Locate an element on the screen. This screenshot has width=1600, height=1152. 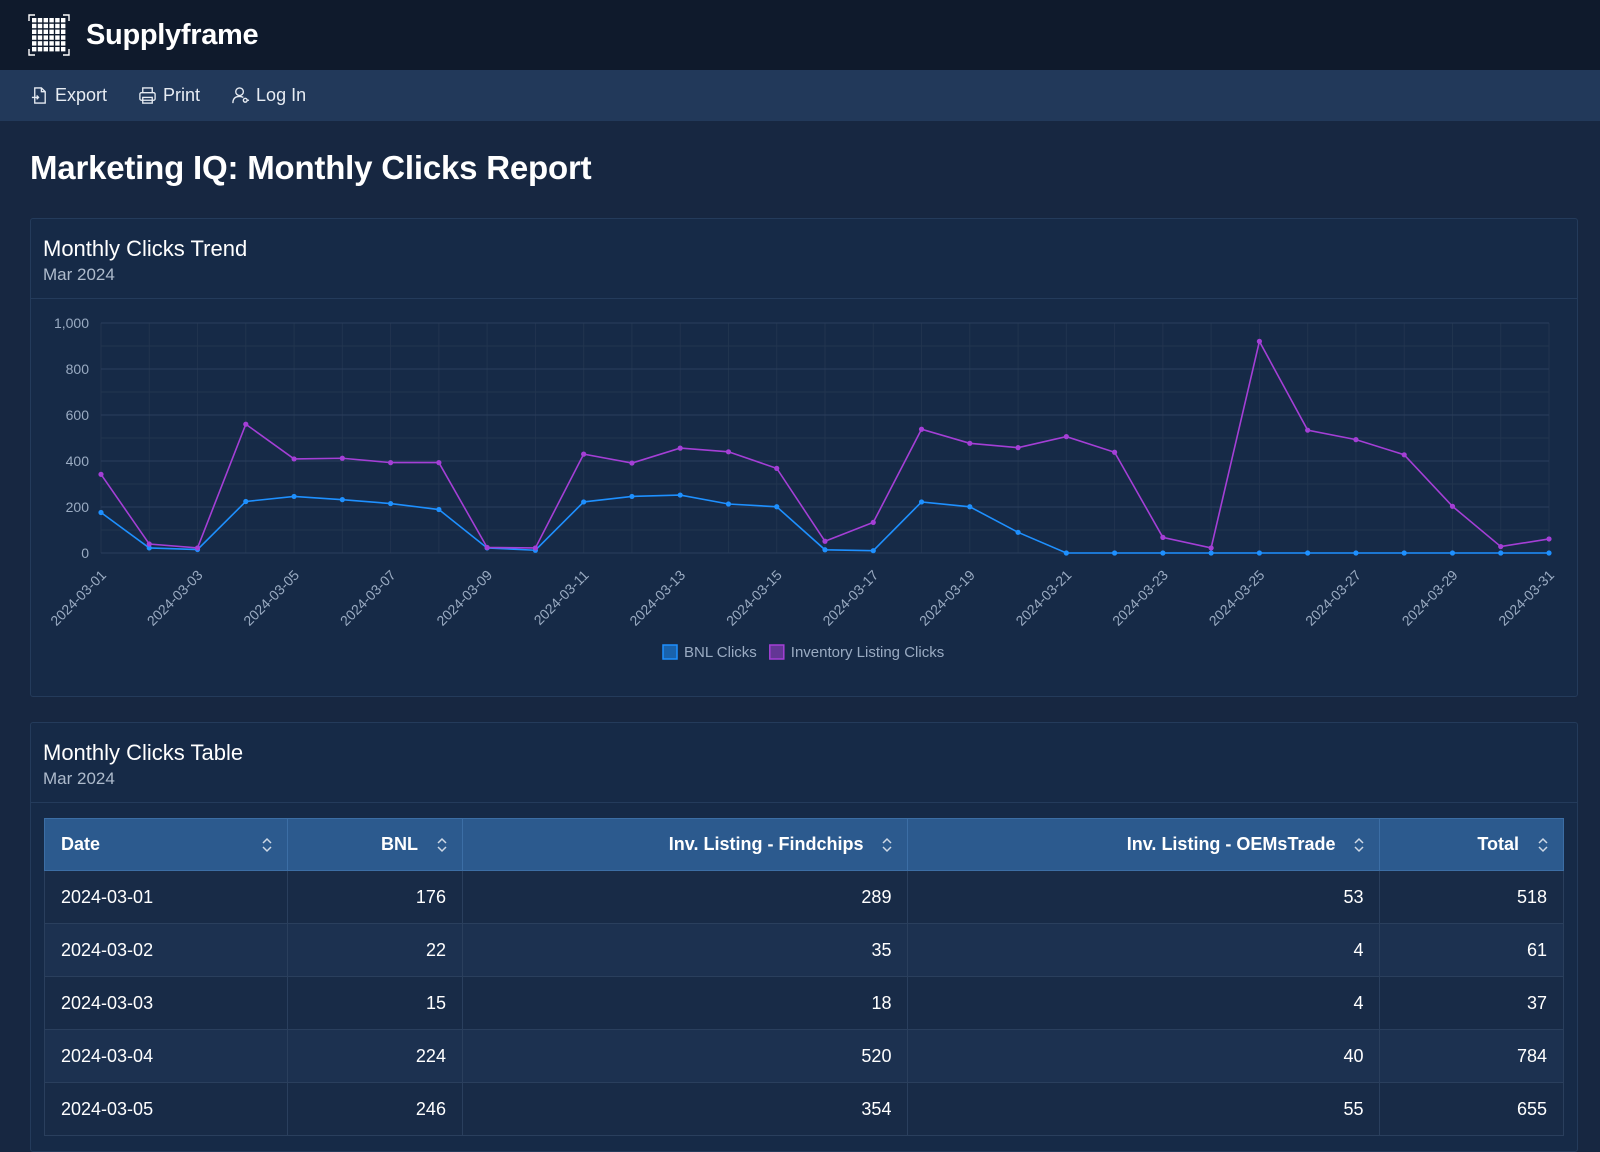
supplyframe-logo-icon is located at coordinates (49, 35).